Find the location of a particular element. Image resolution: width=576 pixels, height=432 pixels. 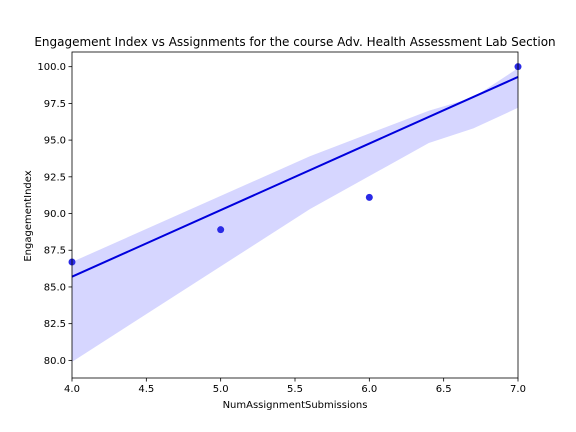

y-tick-label-0: 80.0 is located at coordinates (55, 361).